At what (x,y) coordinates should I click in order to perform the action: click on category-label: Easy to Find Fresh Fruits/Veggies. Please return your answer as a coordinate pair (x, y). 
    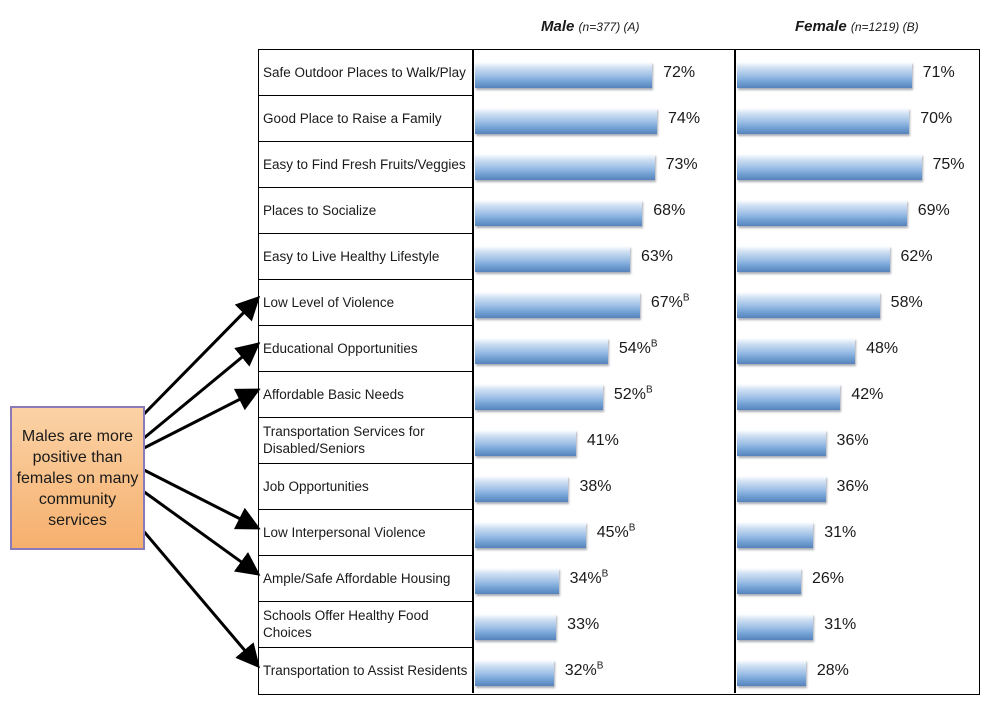
    Looking at the image, I should click on (364, 164).